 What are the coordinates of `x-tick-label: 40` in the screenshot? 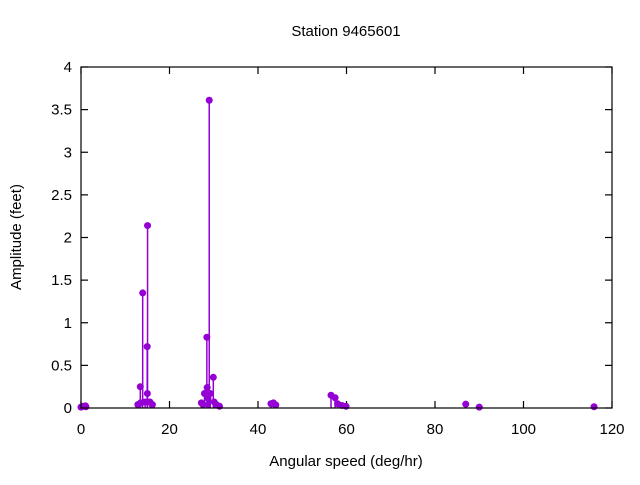 It's located at (258, 429).